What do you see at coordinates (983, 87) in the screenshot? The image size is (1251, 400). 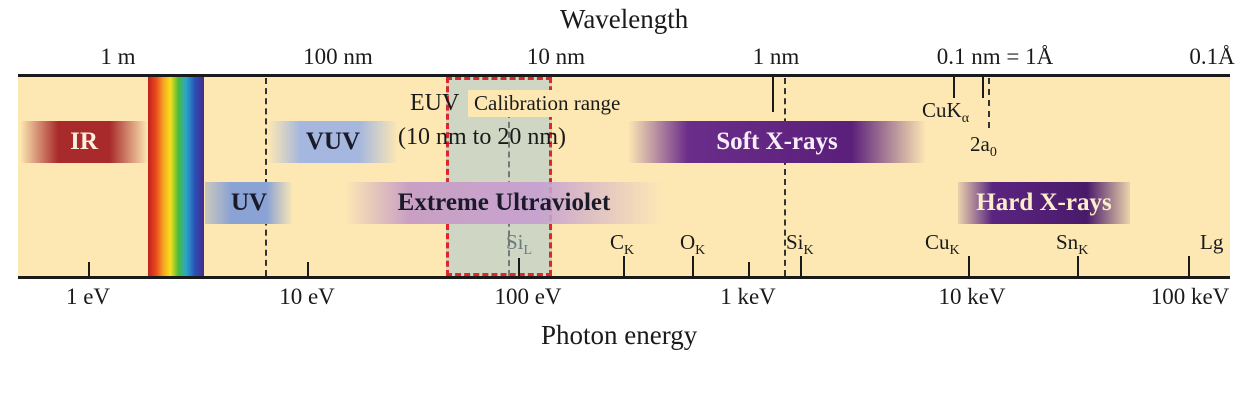 I see `top-tick-1a` at bounding box center [983, 87].